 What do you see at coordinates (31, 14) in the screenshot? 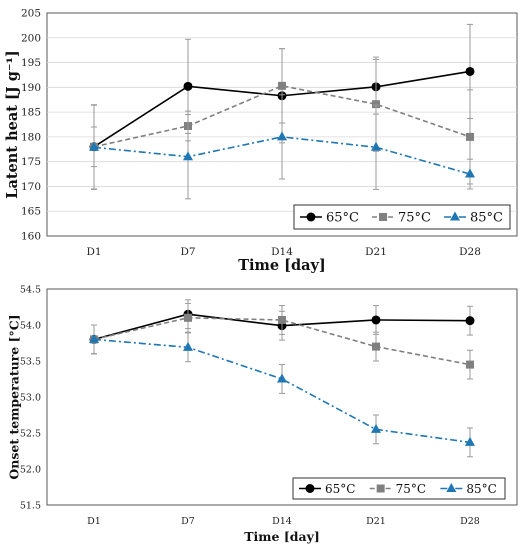
I see `y-tick-label: 205` at bounding box center [31, 14].